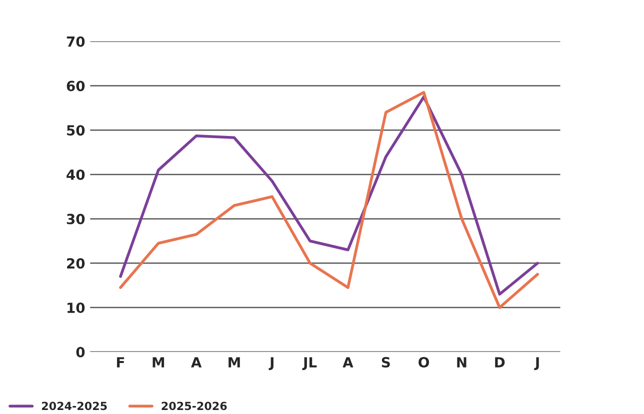 The height and width of the screenshot is (414, 644). I want to click on legend-label: 2024-2025, so click(74, 406).